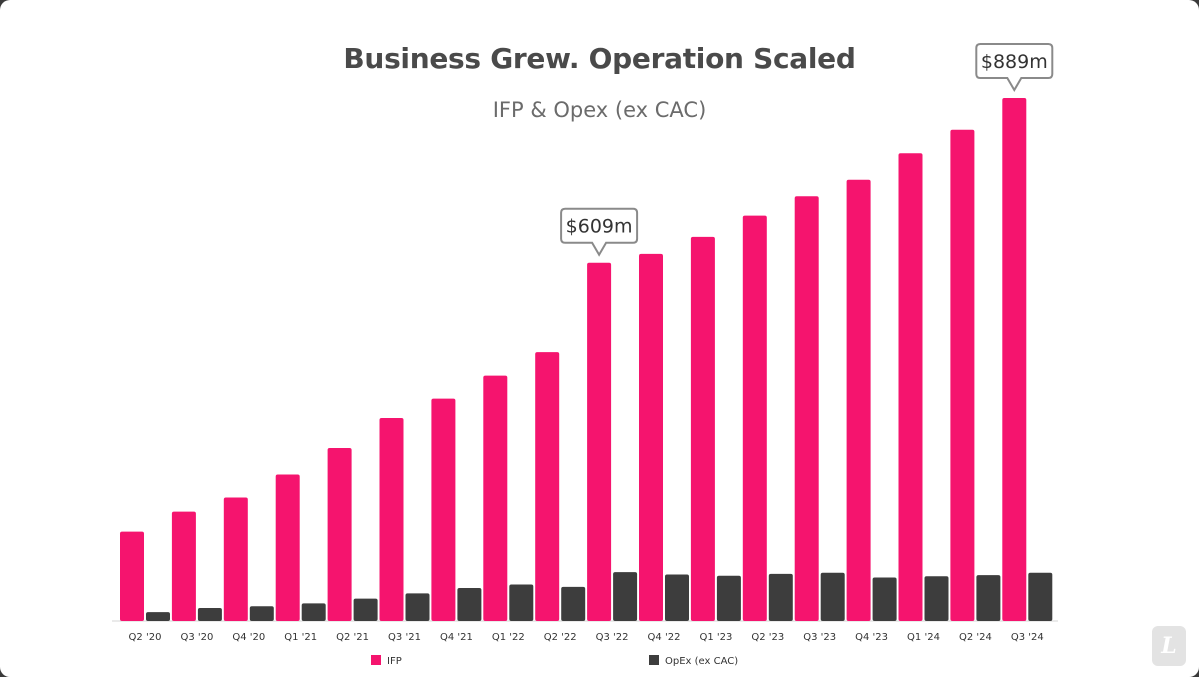  Describe the element at coordinates (599, 110) in the screenshot. I see `chart-subtitle: IFP & Opex (ex CAC)` at that location.